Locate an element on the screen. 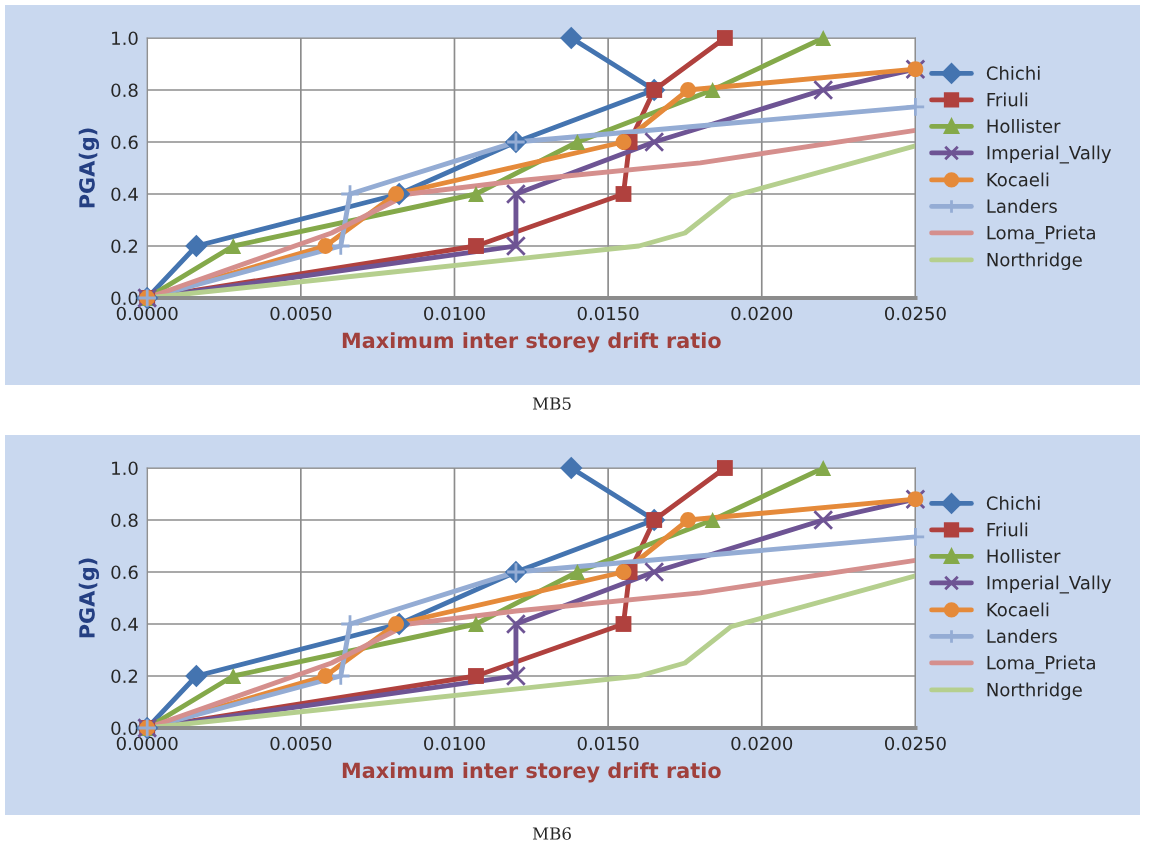 Image resolution: width=1150 pixels, height=849 pixels. text: MB5 is located at coordinates (551, 403).